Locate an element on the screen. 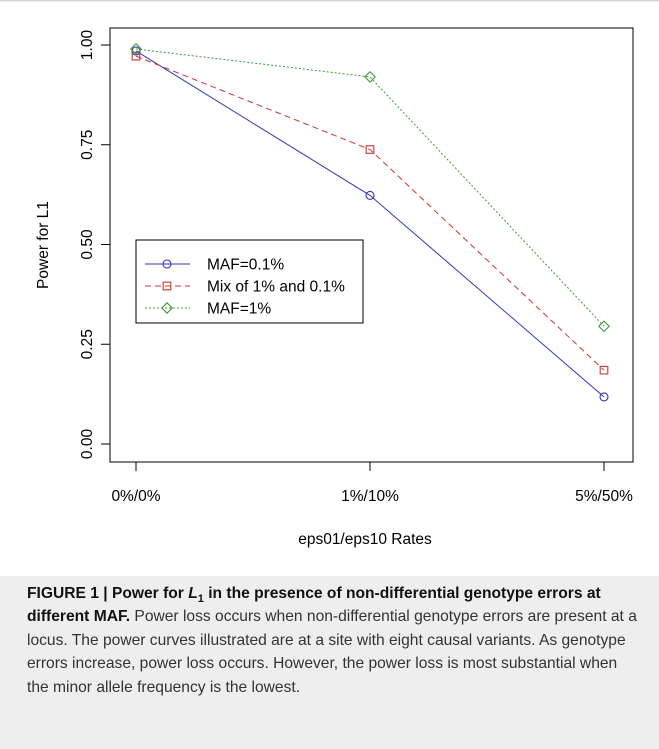 The height and width of the screenshot is (749, 659). legend-entry: Mix of 1% and 0.1% is located at coordinates (245, 287).